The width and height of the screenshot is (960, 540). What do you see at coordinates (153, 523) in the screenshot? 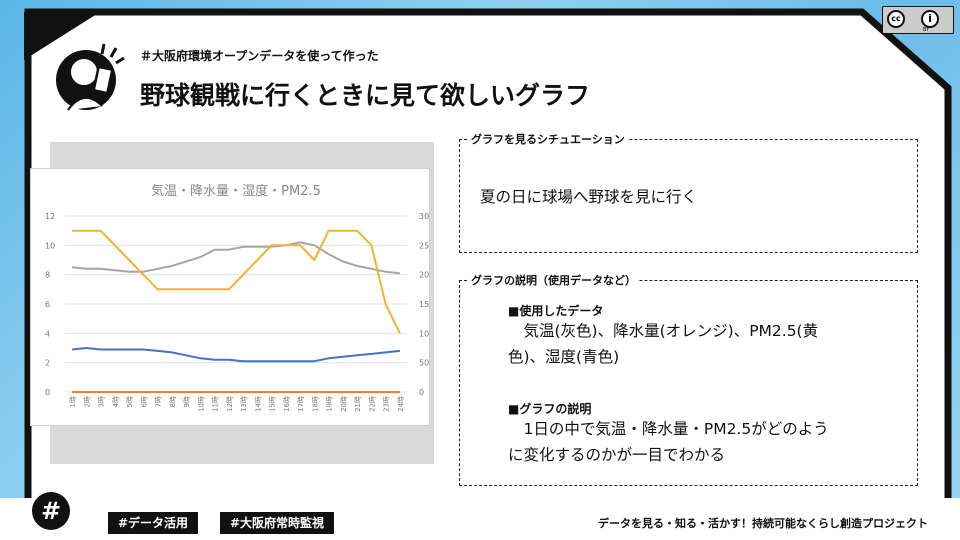
I see `tag-data-usage: #データ活用` at bounding box center [153, 523].